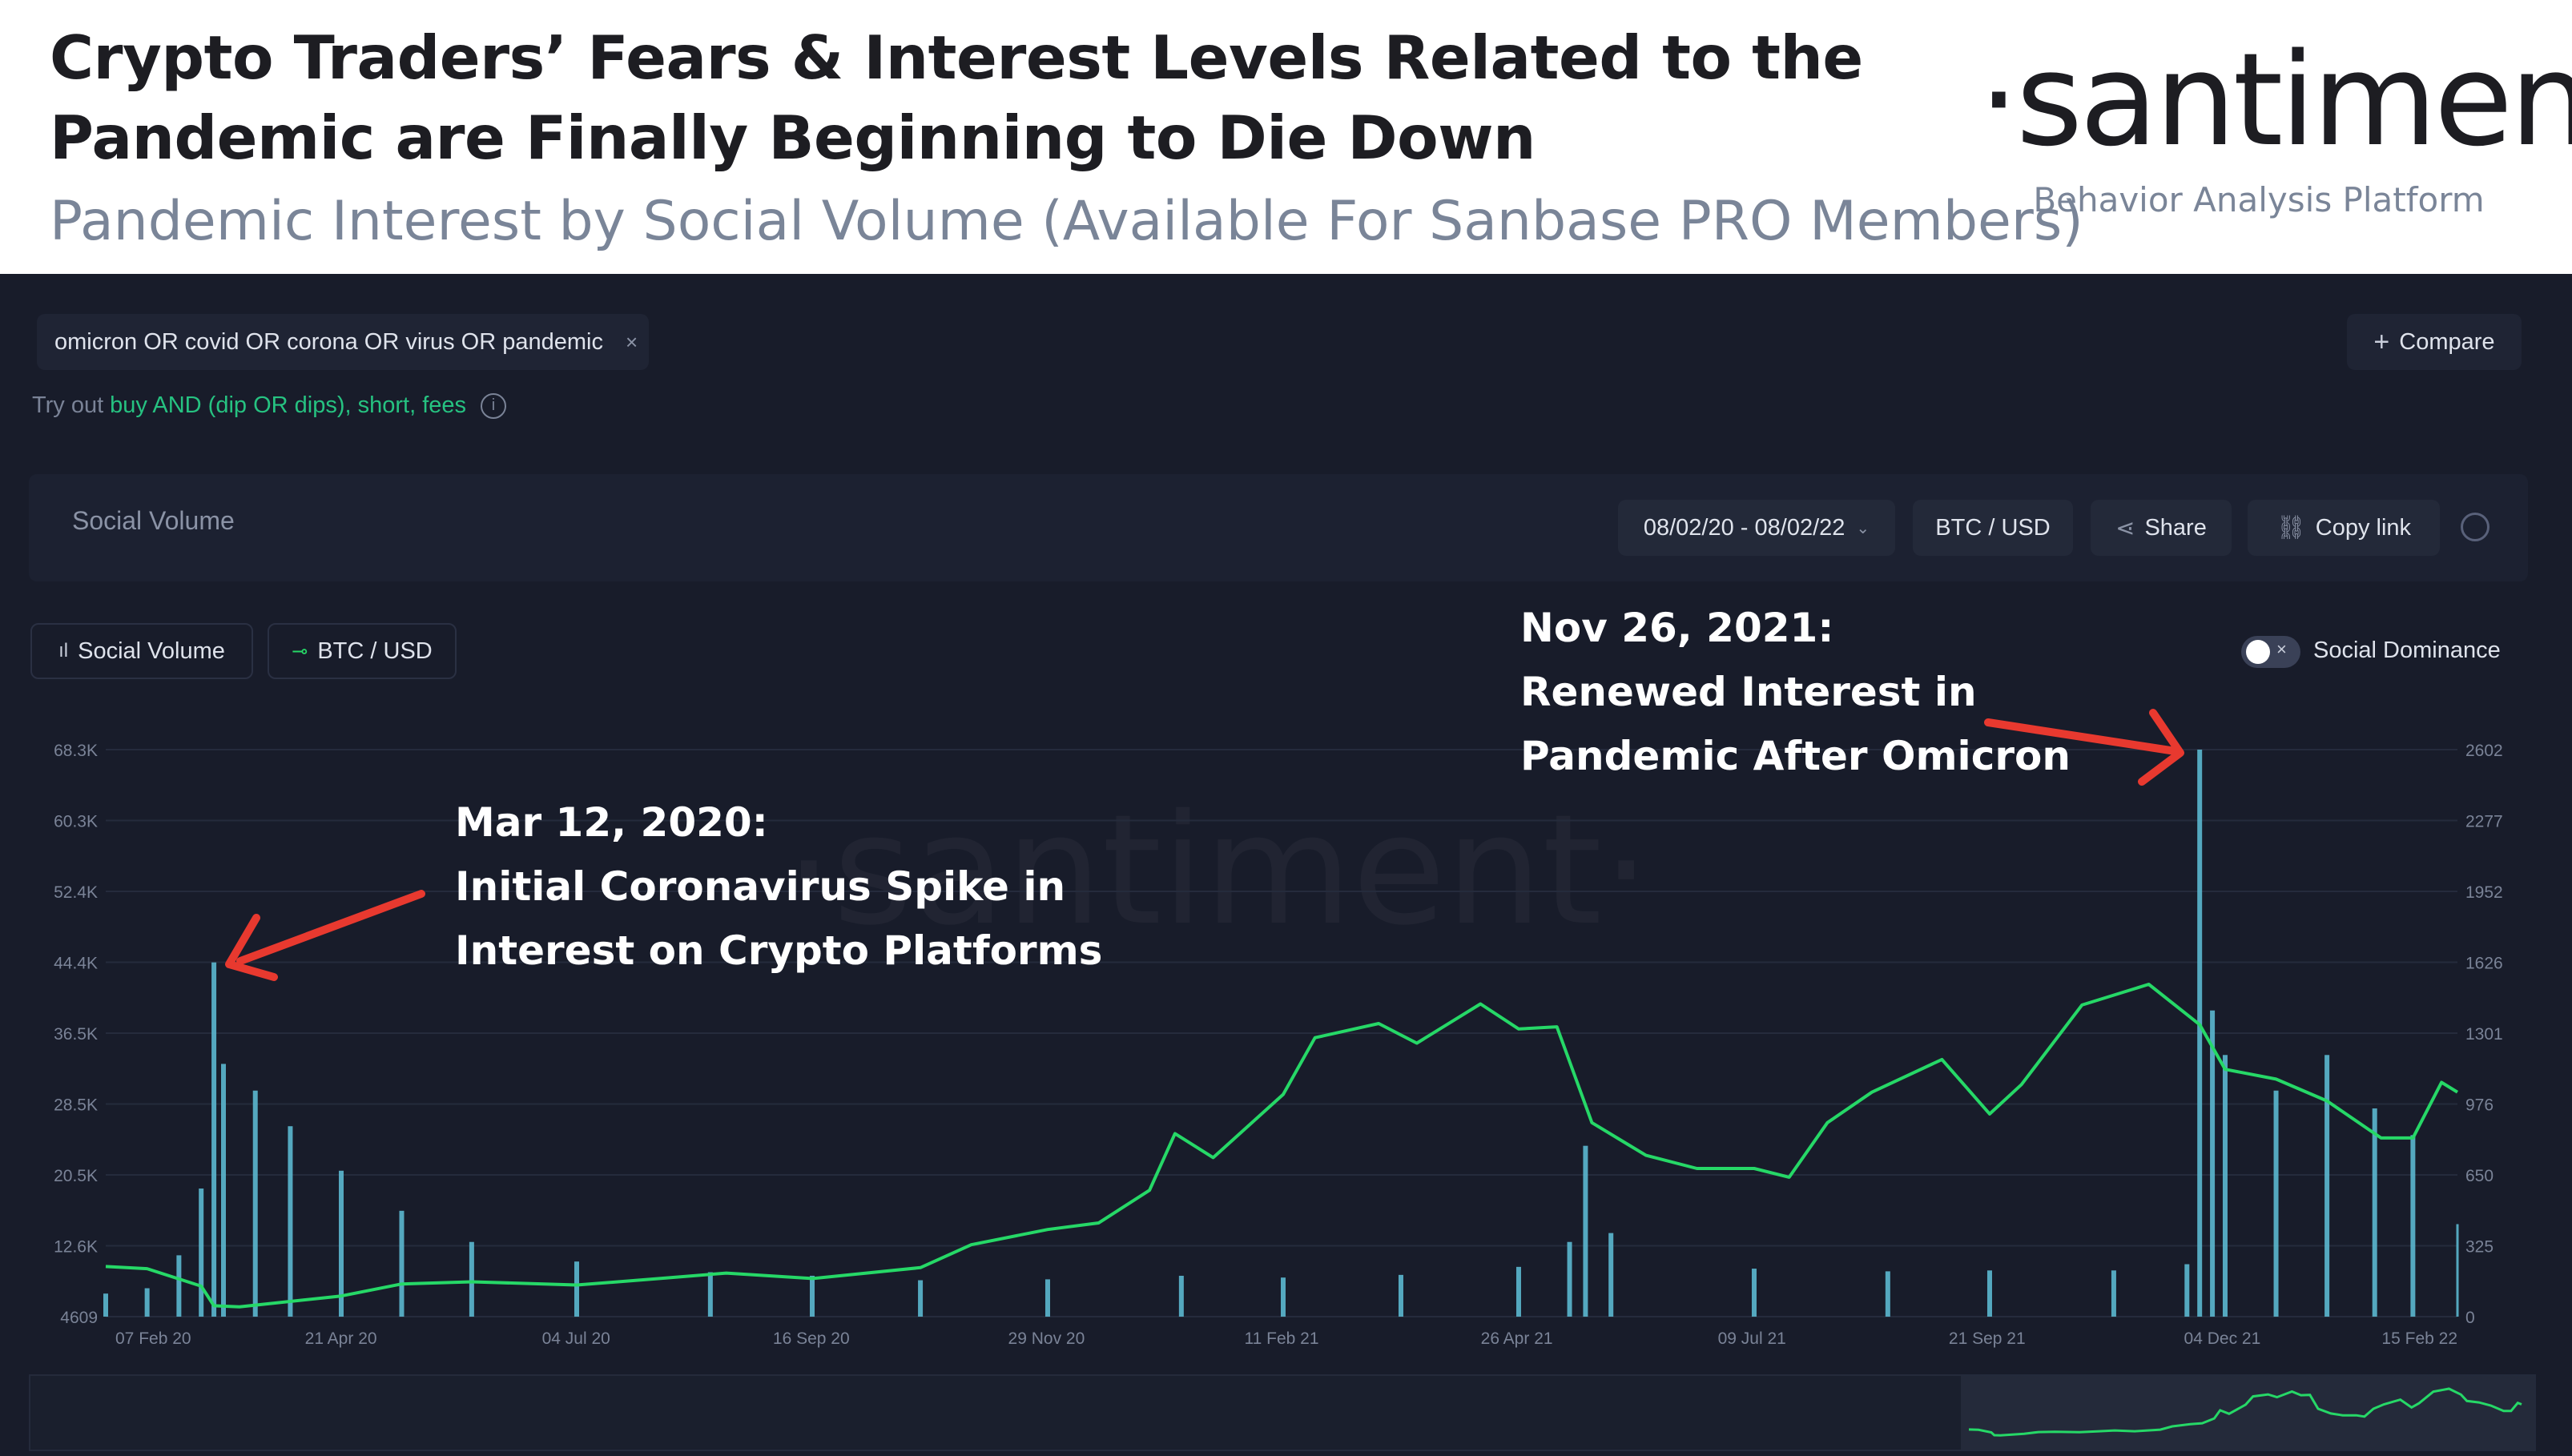  Describe the element at coordinates (811, 1338) in the screenshot. I see `x-tick-label: 16 Sep 20` at that location.